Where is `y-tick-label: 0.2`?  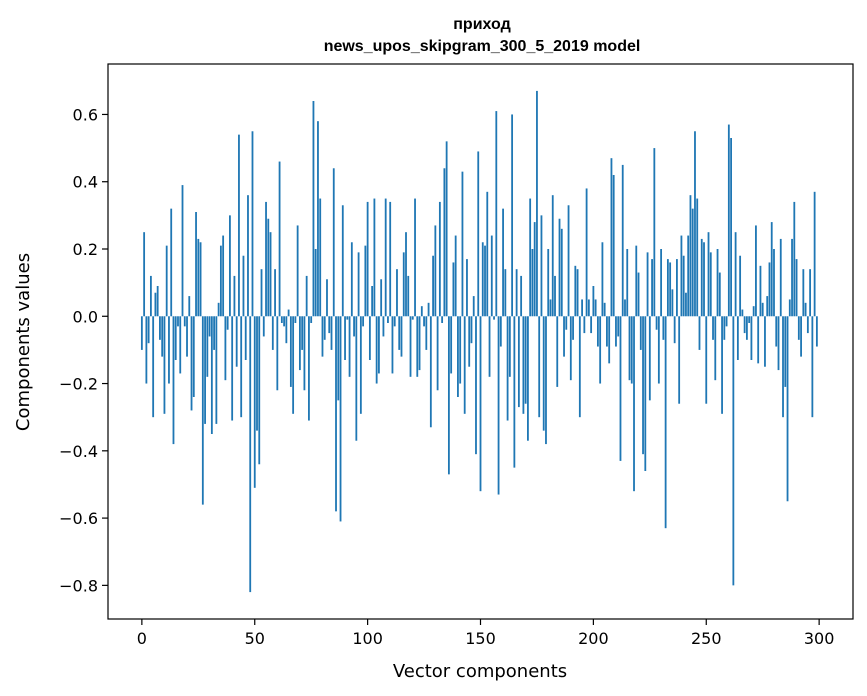
y-tick-label: 0.2 is located at coordinates (85, 249).